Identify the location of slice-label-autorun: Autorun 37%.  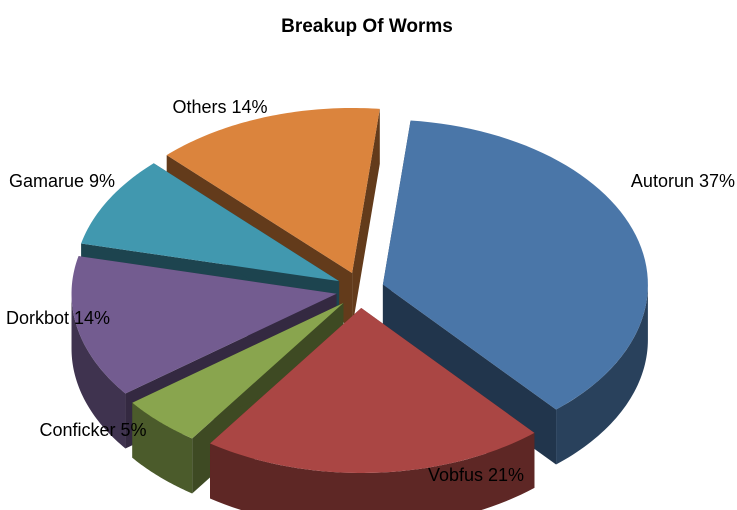
(683, 181).